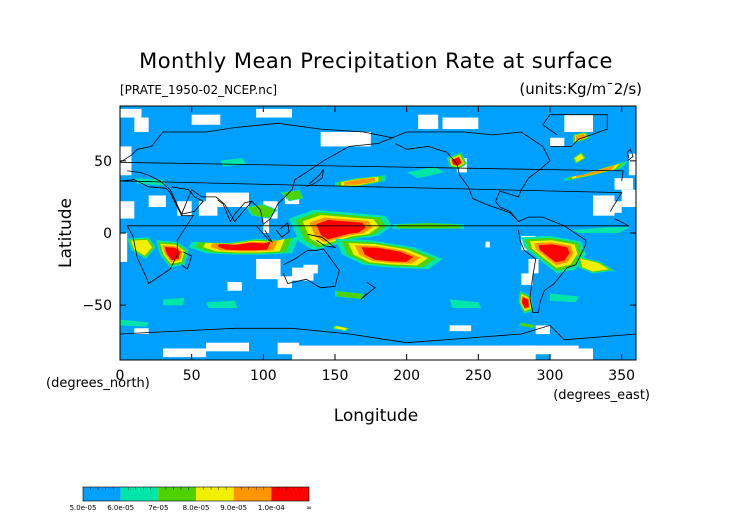  What do you see at coordinates (601, 395) in the screenshot?
I see `x-unit-label: (degrees_east)` at bounding box center [601, 395].